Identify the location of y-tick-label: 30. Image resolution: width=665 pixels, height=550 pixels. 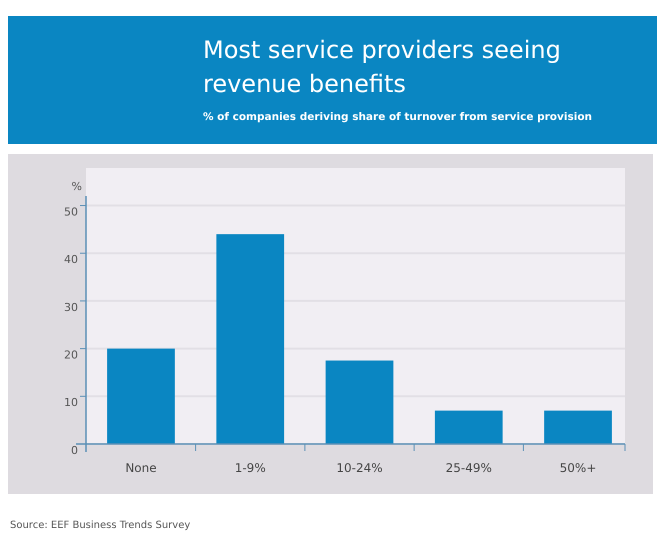
(71, 307).